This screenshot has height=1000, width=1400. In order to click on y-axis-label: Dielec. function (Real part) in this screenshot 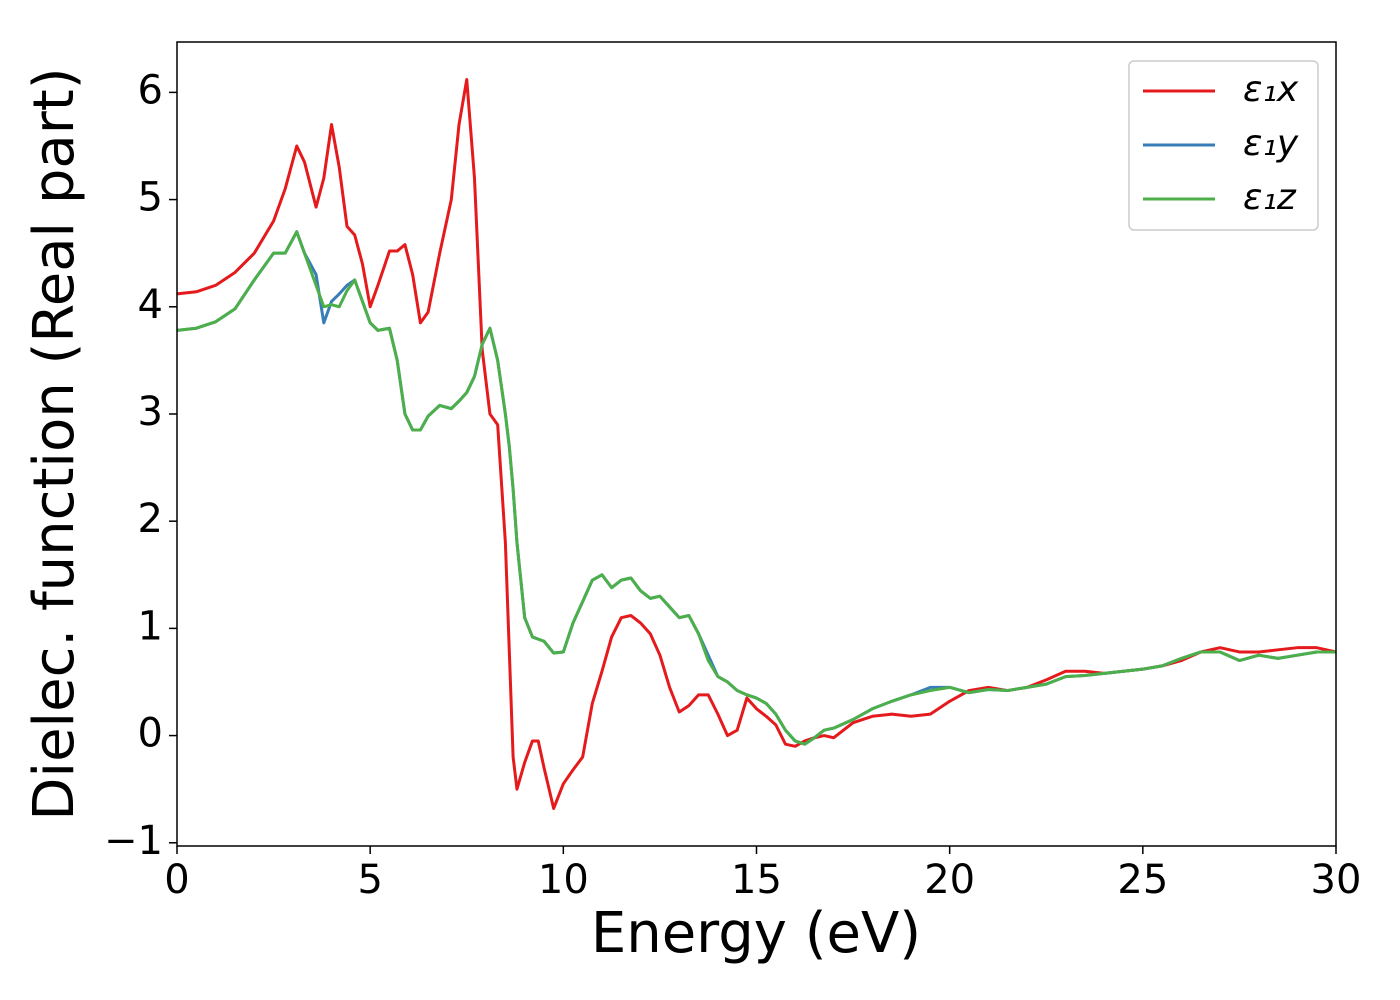, I will do `click(54, 443)`.